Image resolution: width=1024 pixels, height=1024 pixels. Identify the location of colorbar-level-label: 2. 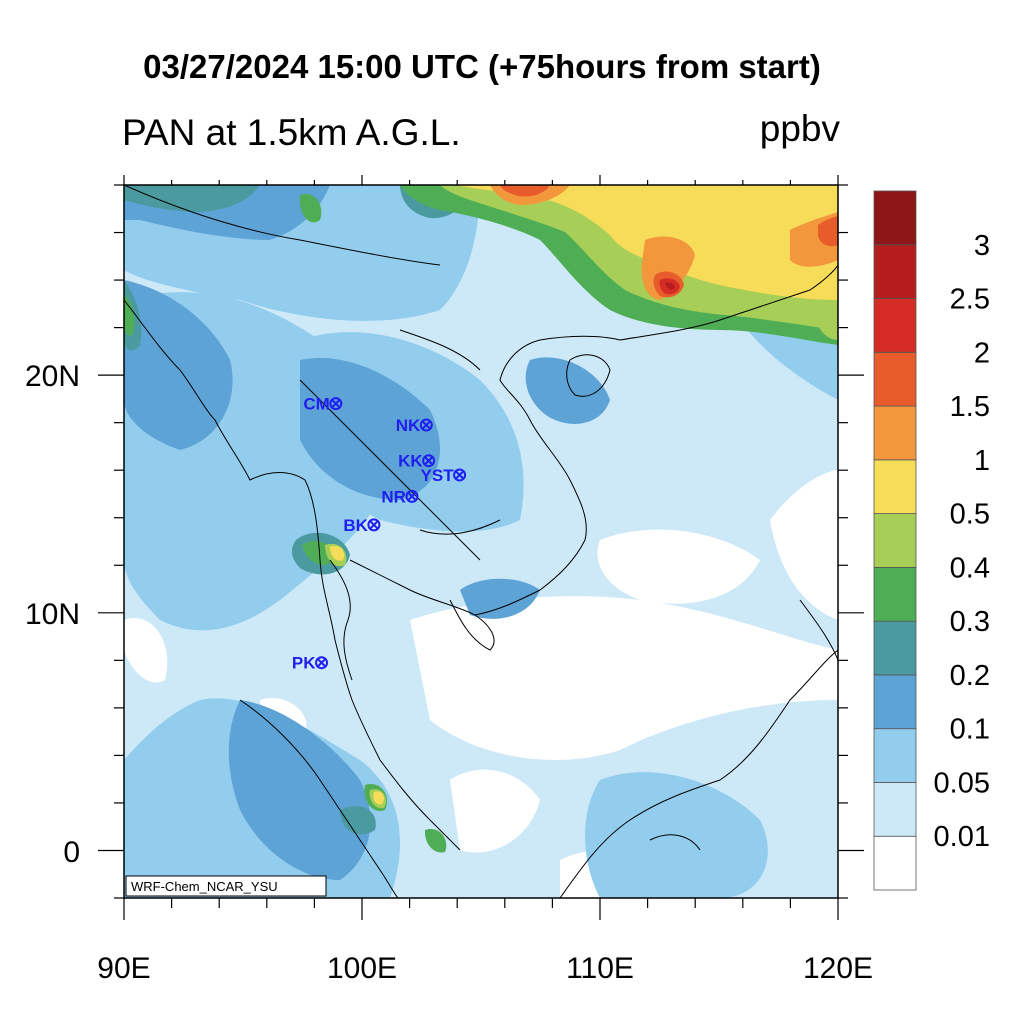
(982, 353).